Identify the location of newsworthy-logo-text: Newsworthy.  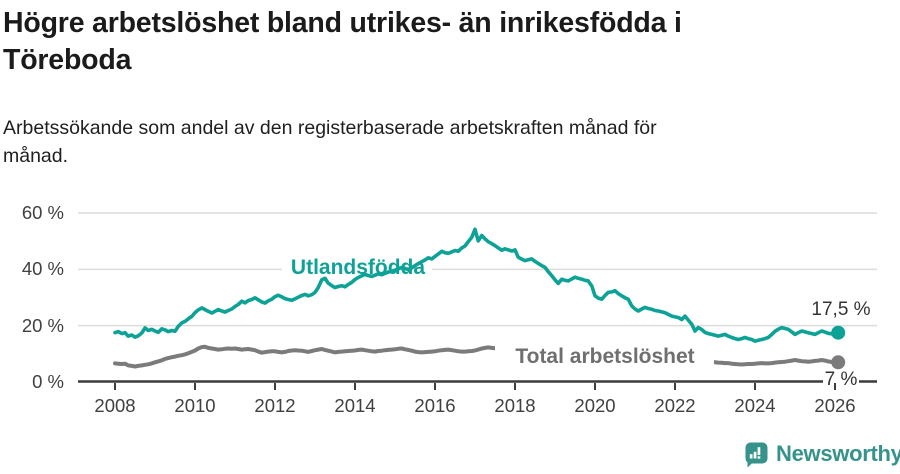
(838, 453).